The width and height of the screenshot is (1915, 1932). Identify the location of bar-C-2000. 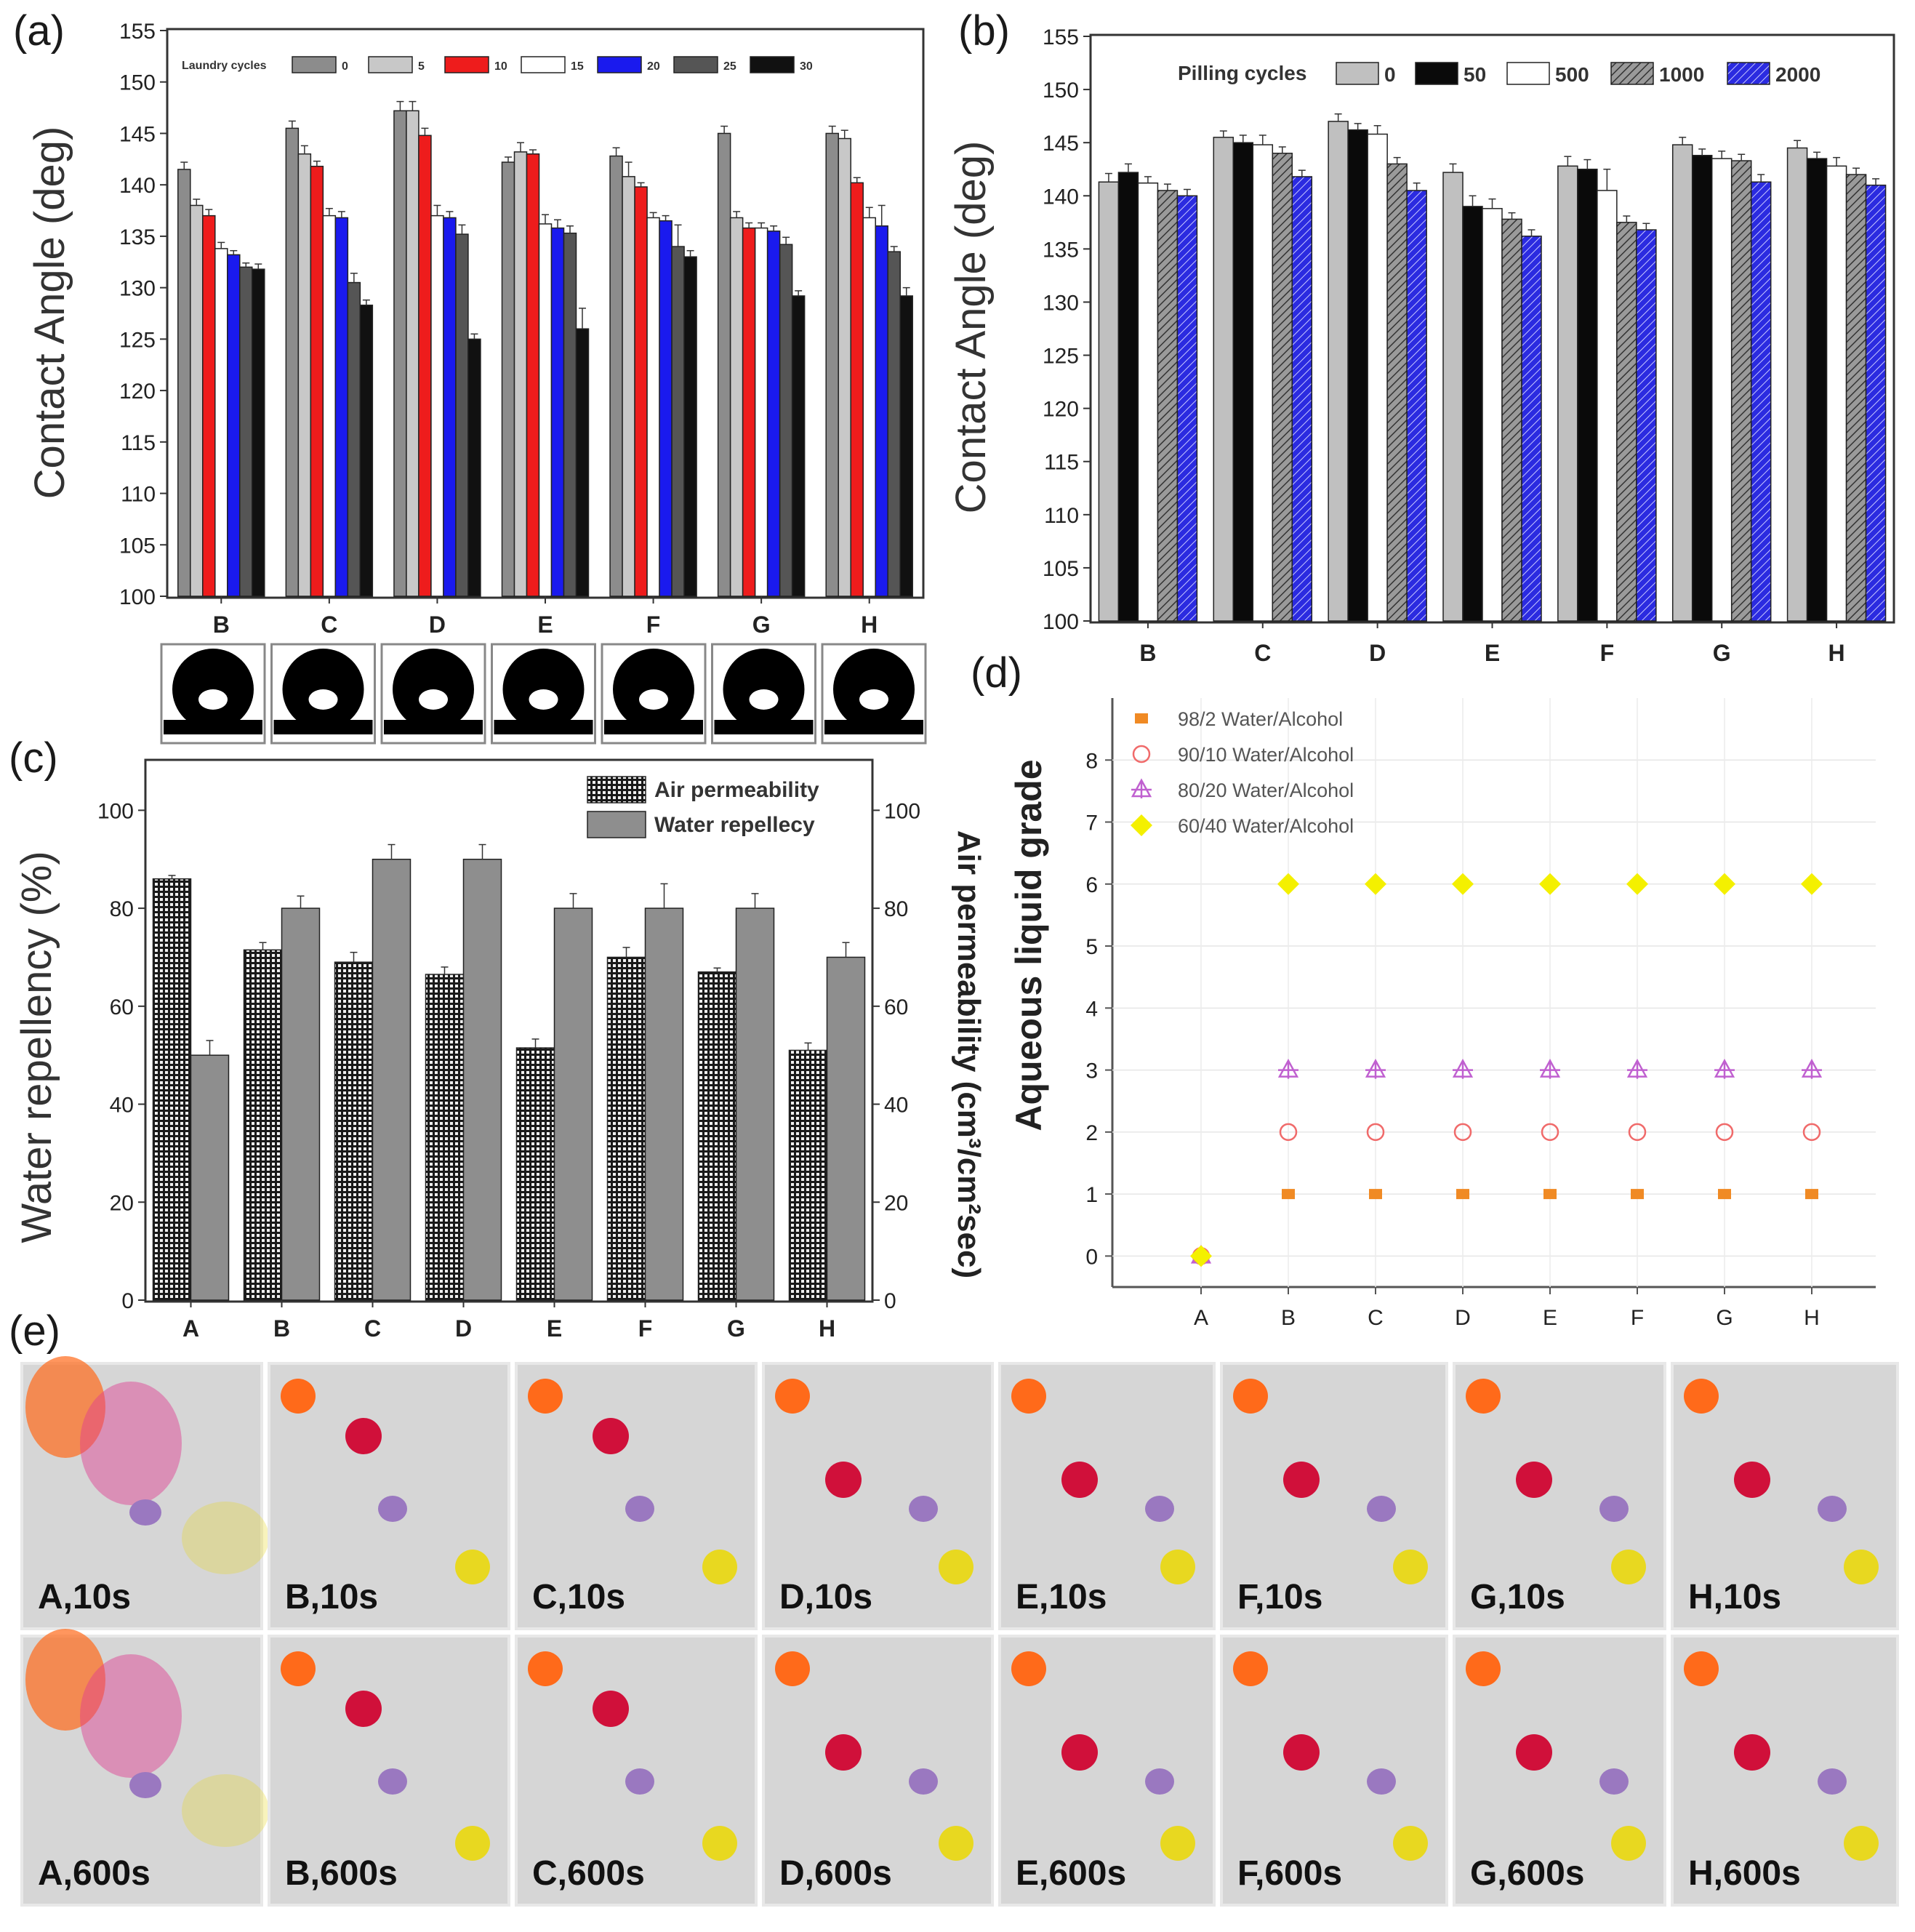
(1302, 399).